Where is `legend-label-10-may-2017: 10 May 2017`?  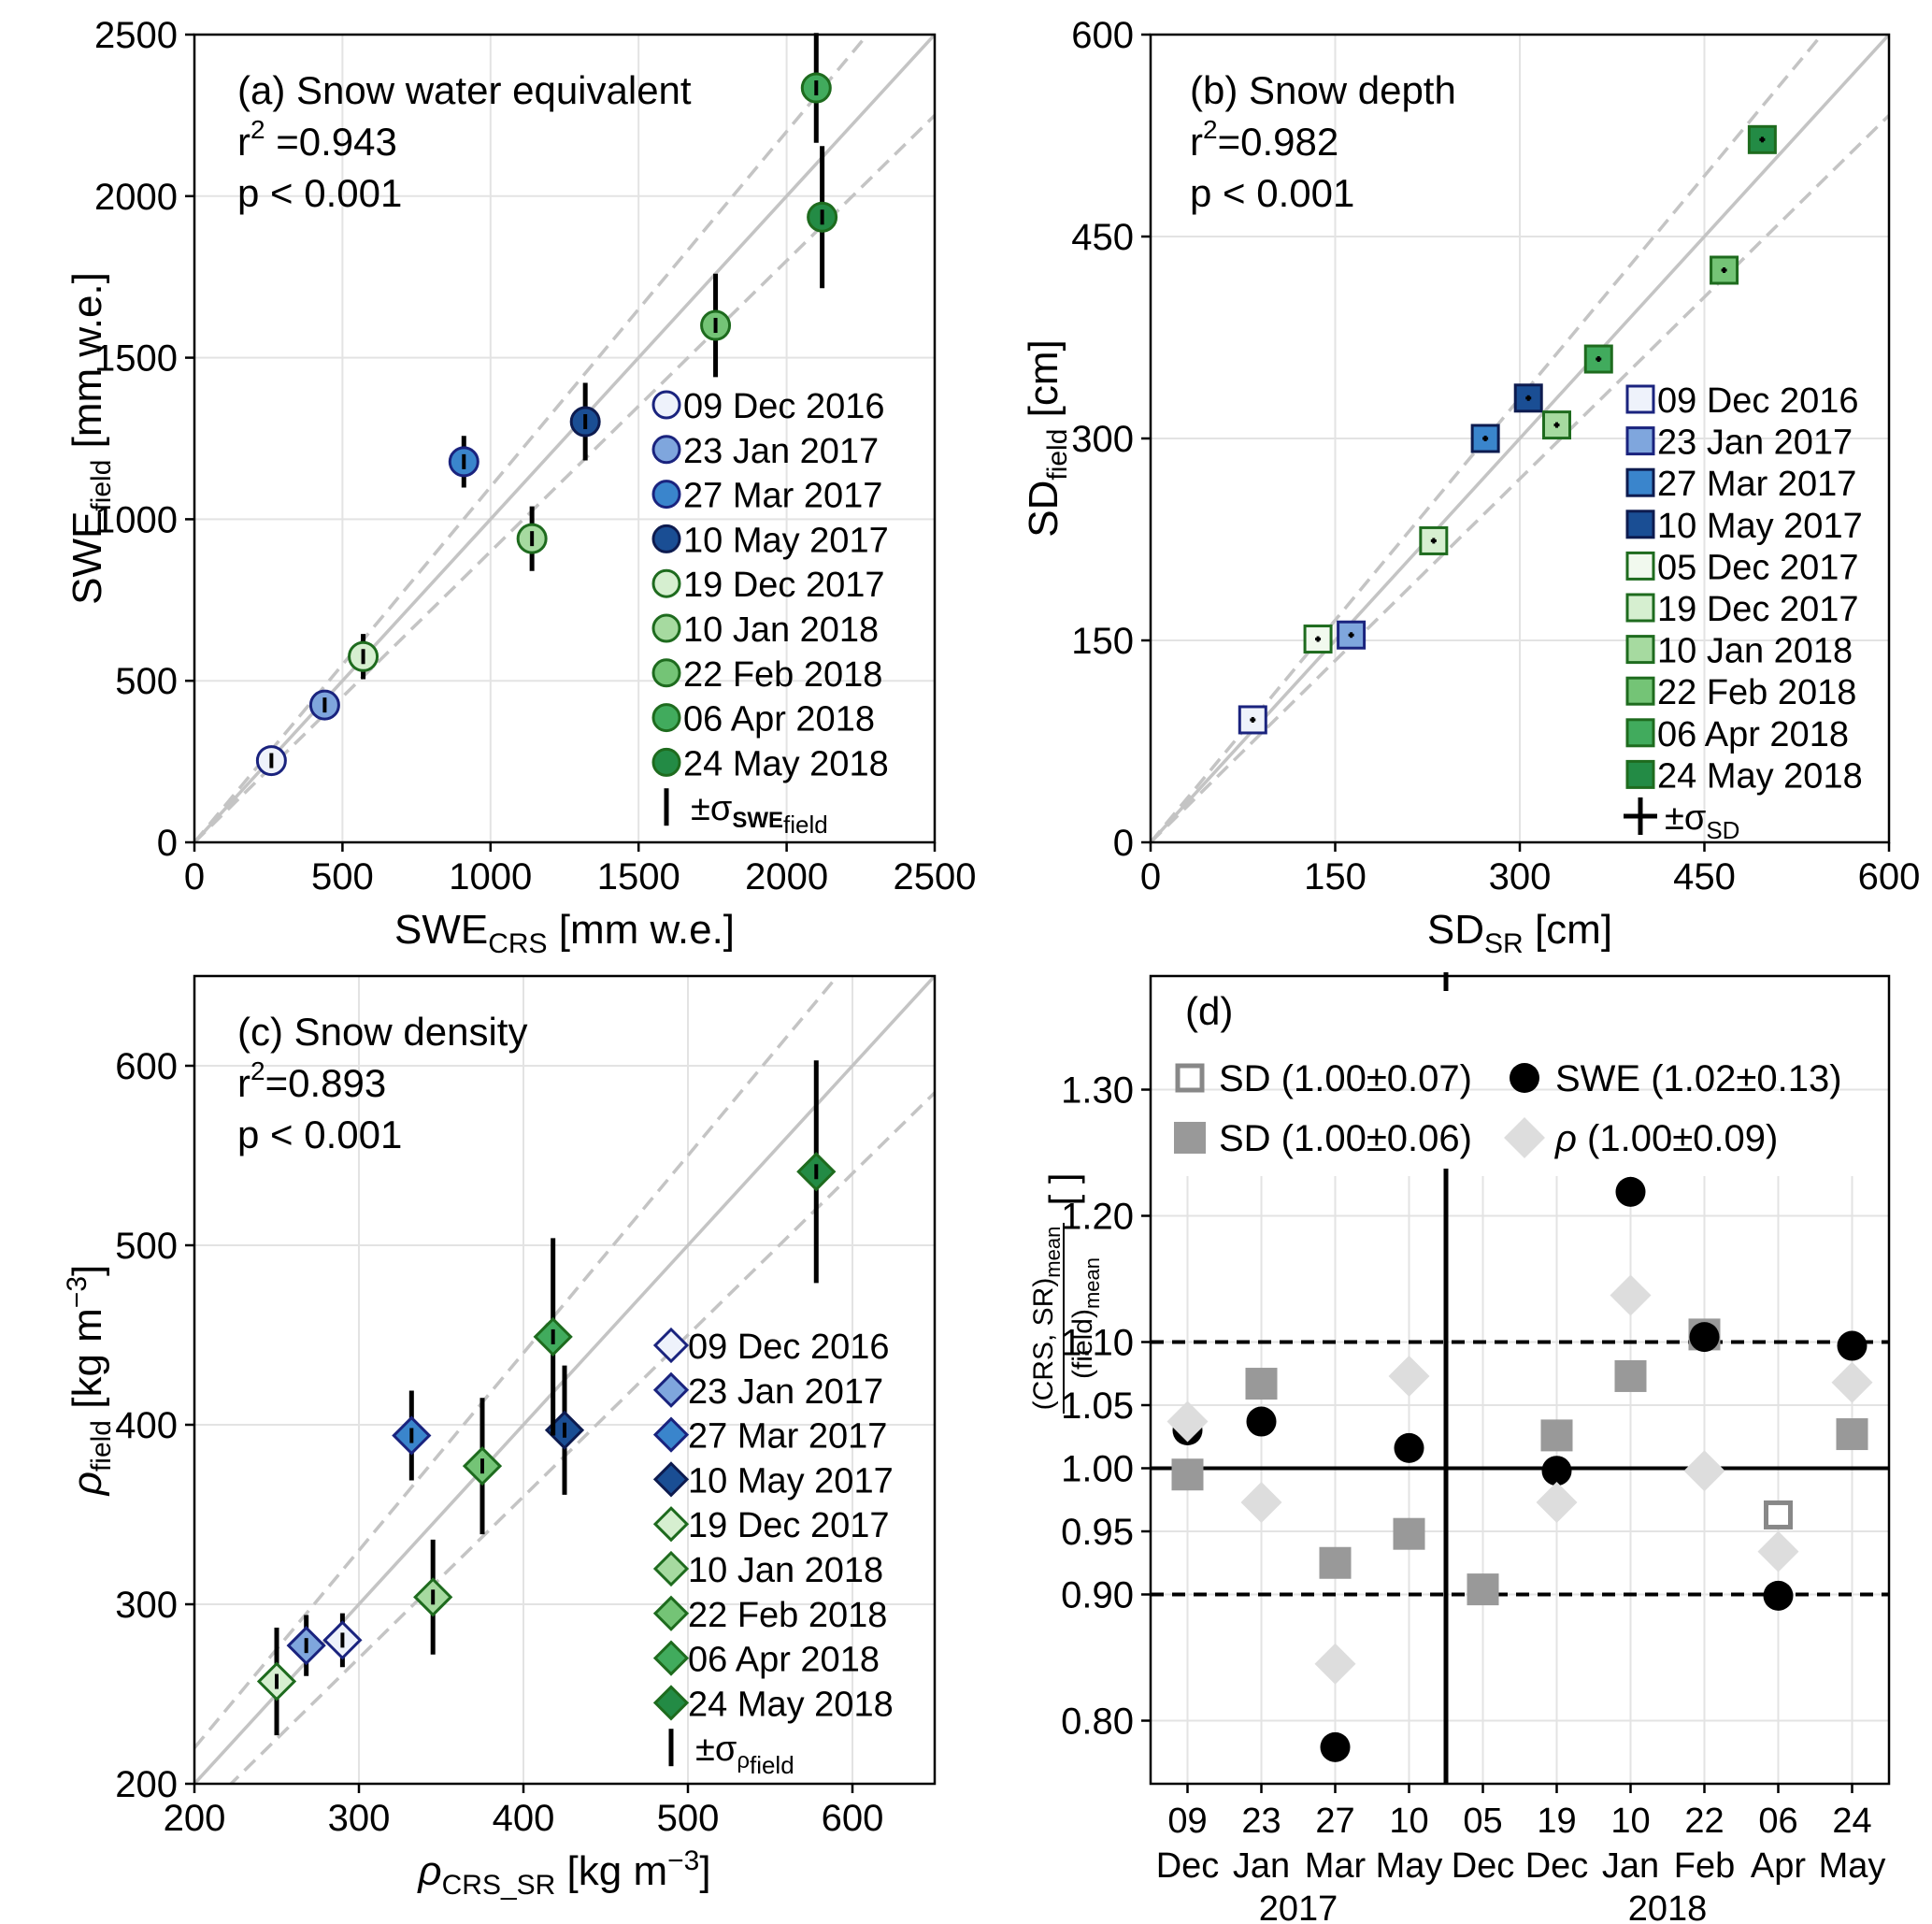 legend-label-10-may-2017: 10 May 2017 is located at coordinates (1760, 526).